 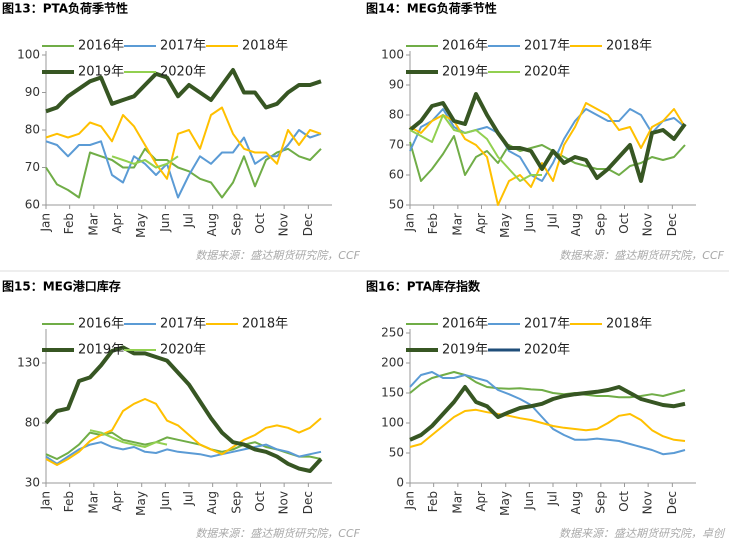 What do you see at coordinates (423, 286) in the screenshot?
I see `chart-title: 图16：PTA库存指数` at bounding box center [423, 286].